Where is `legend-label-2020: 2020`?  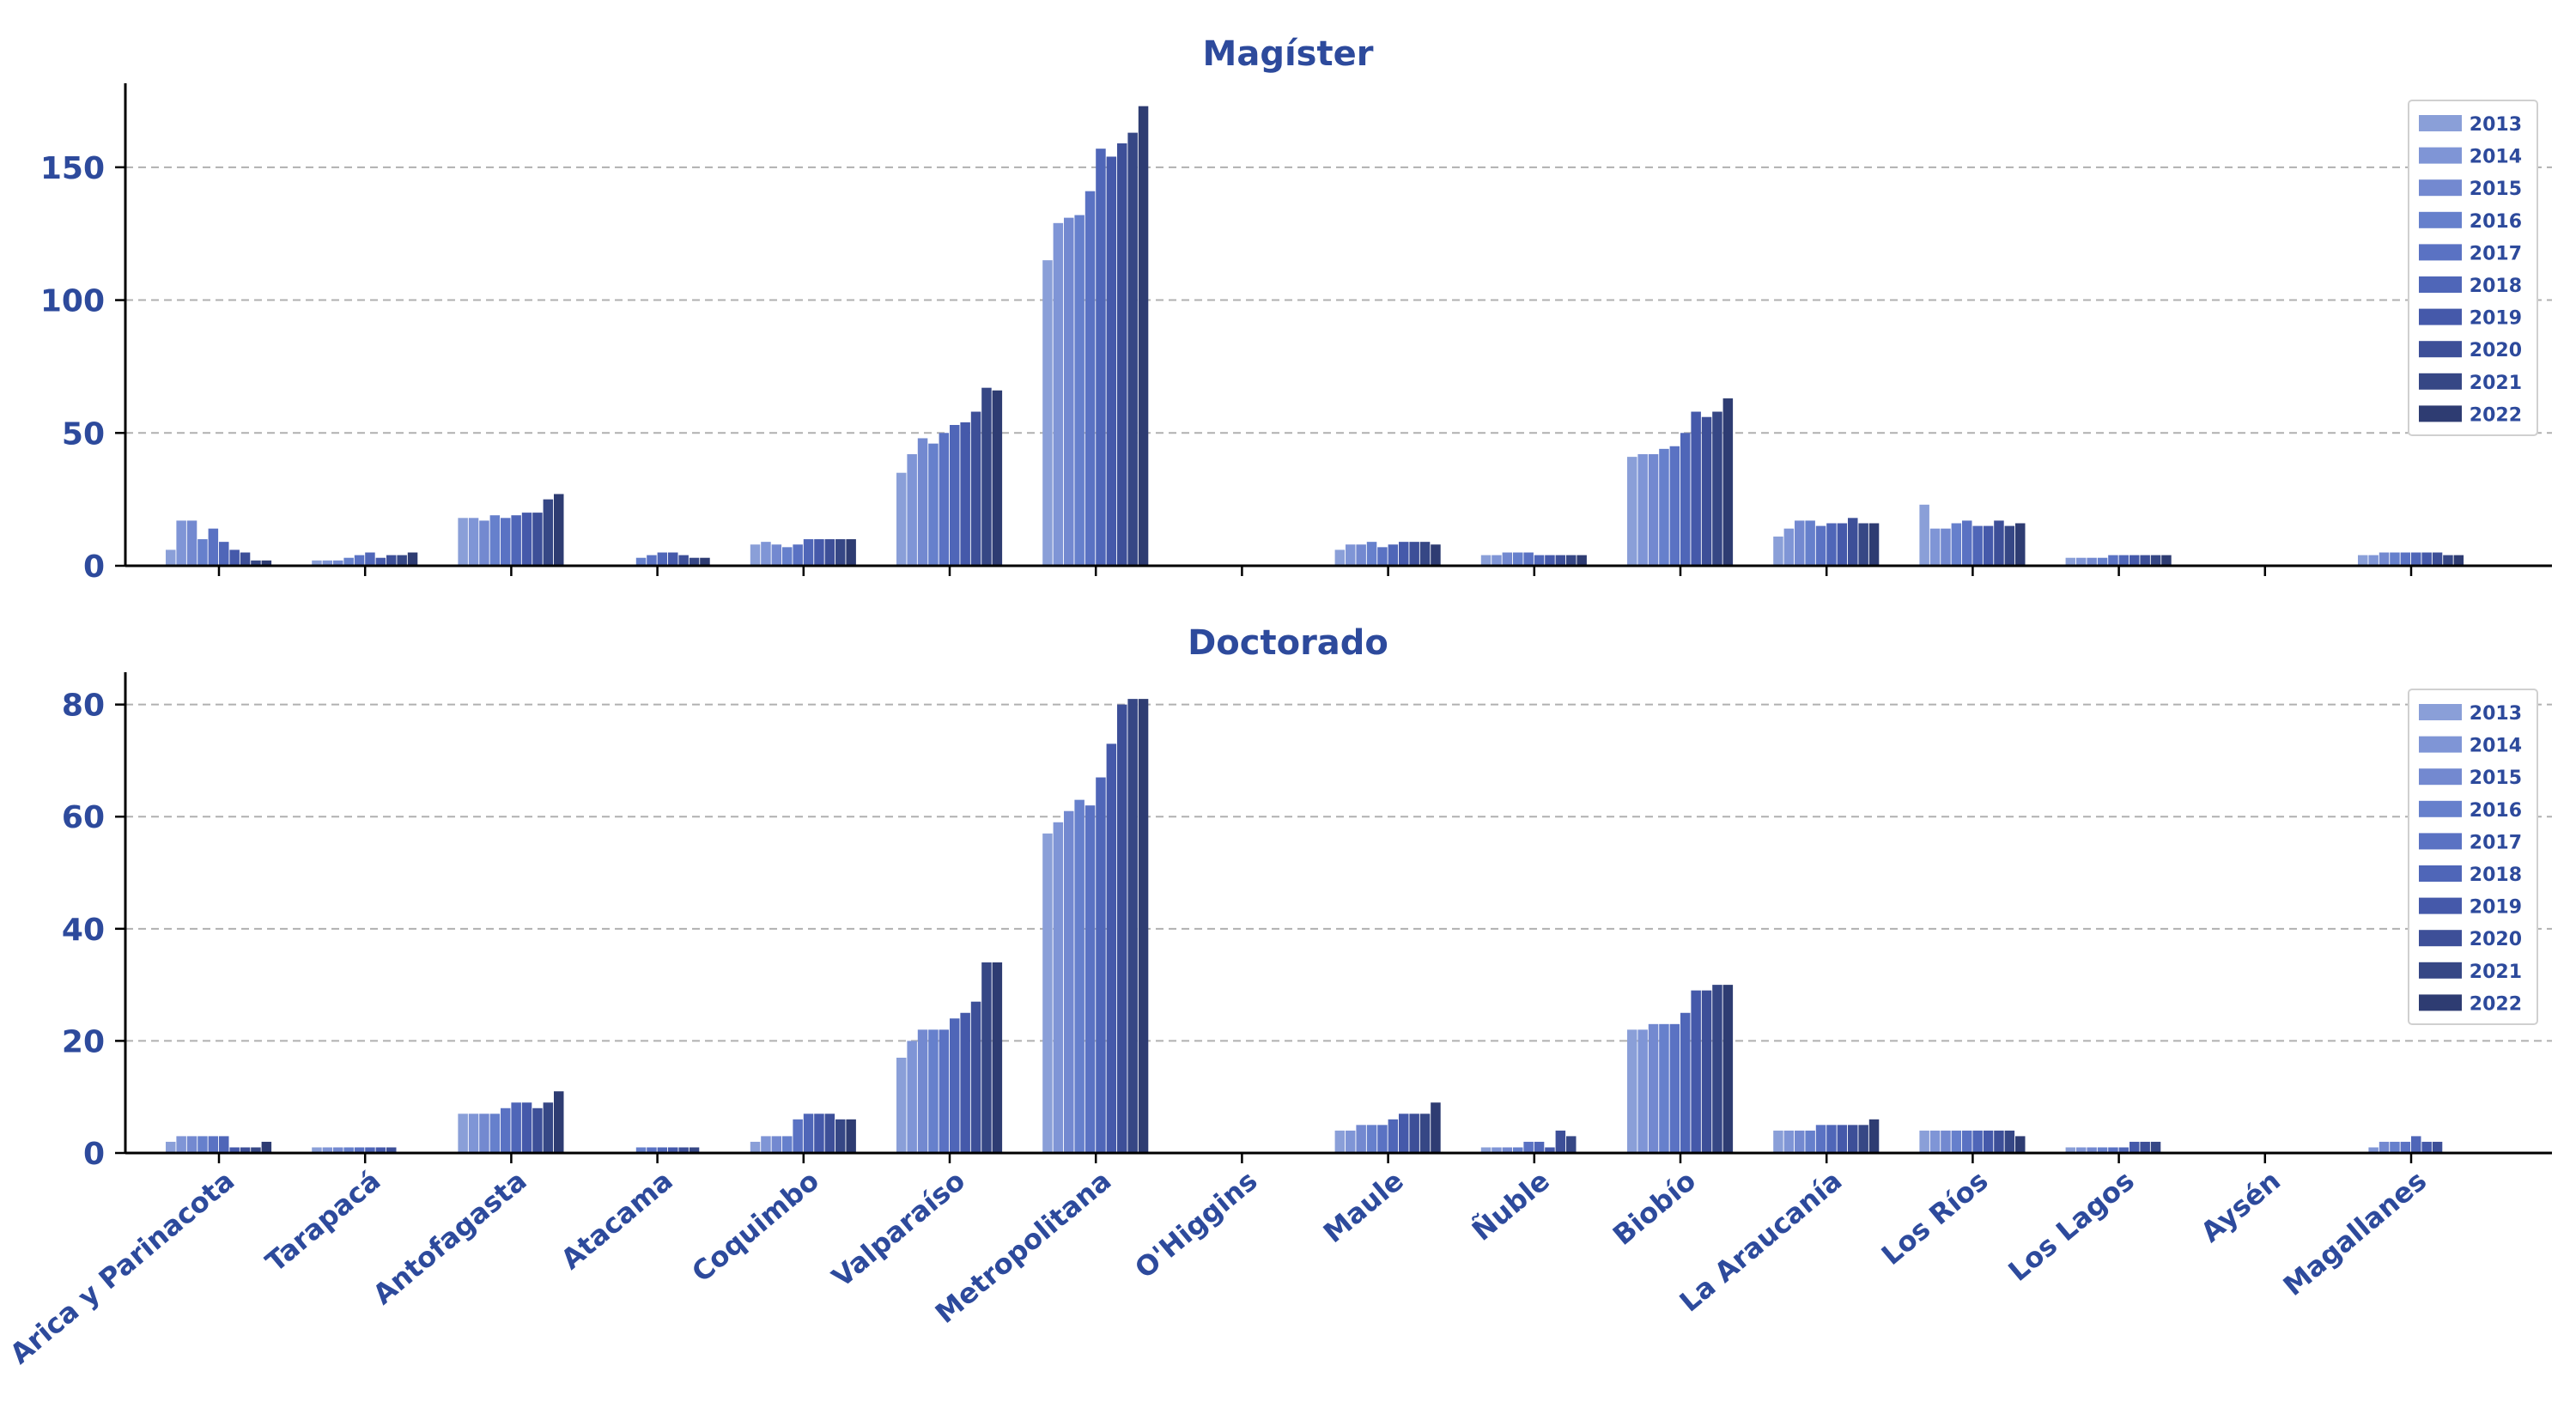 legend-label-2020: 2020 is located at coordinates (2496, 350).